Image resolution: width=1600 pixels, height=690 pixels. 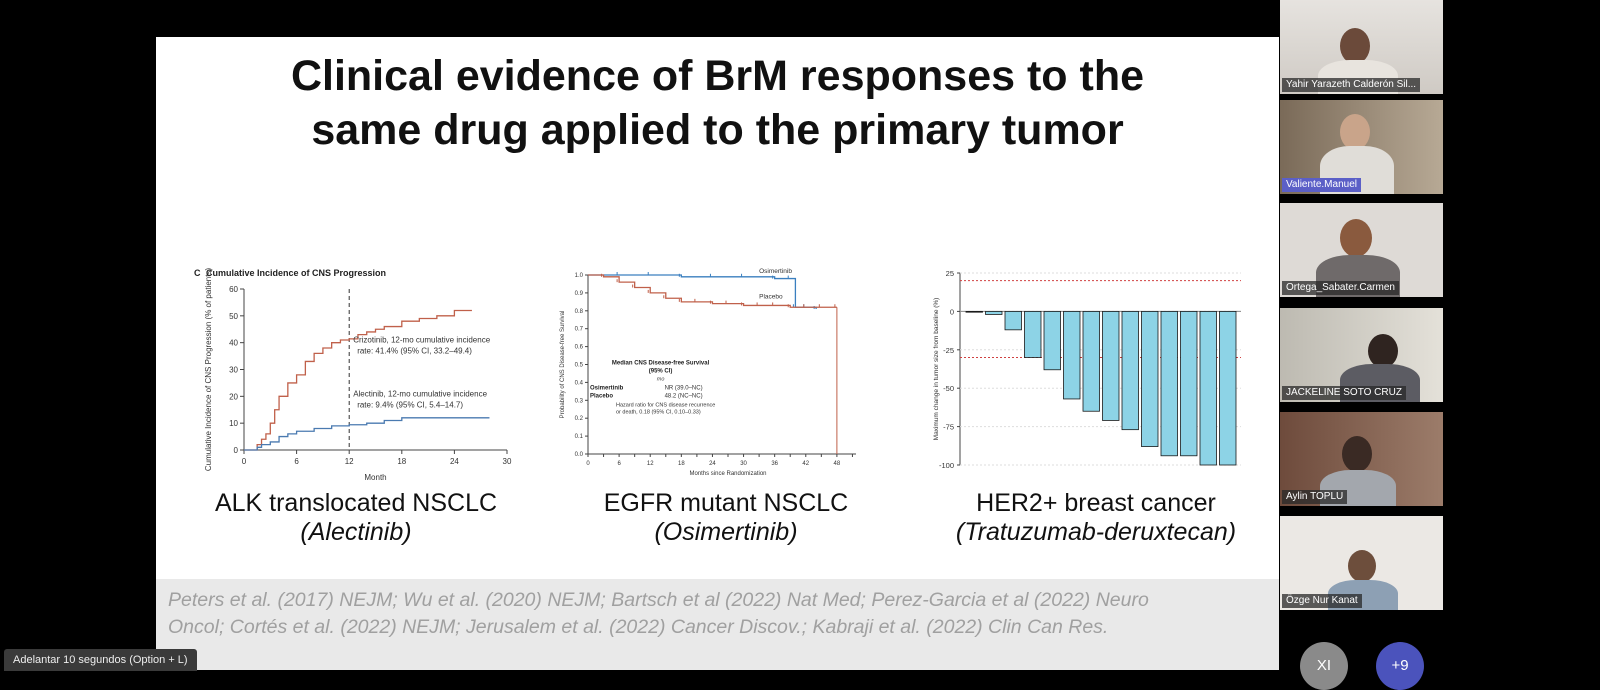 What do you see at coordinates (948, 350) in the screenshot?
I see `y-tick-label: -25` at bounding box center [948, 350].